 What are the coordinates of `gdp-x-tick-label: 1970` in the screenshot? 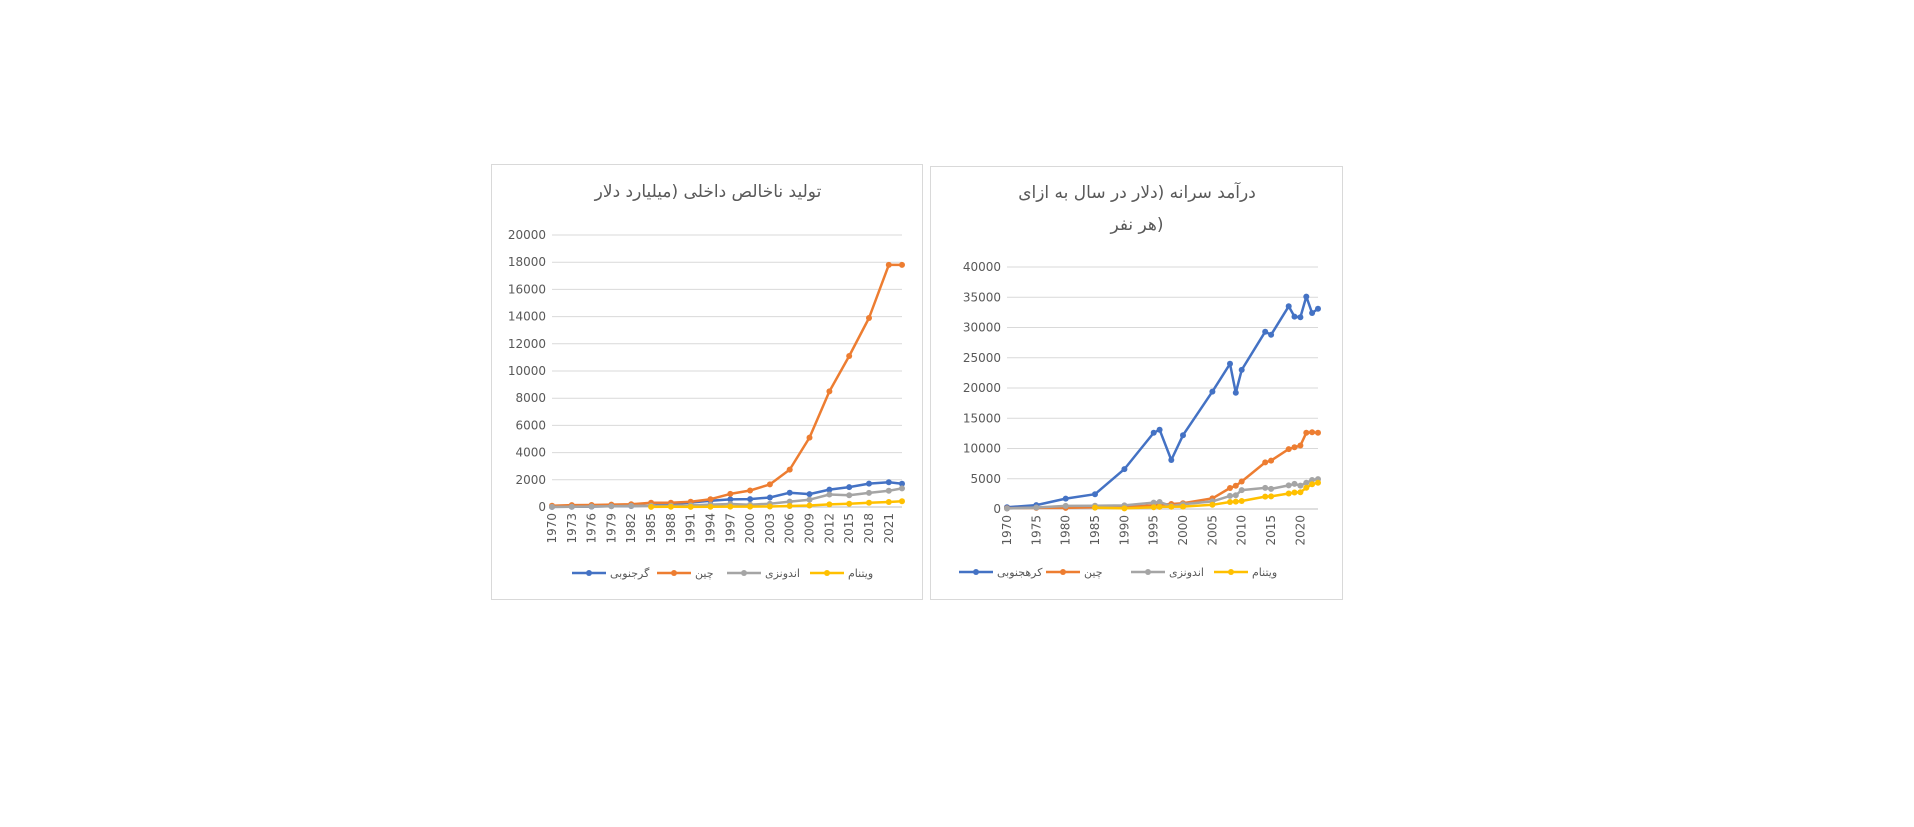 It's located at (552, 528).